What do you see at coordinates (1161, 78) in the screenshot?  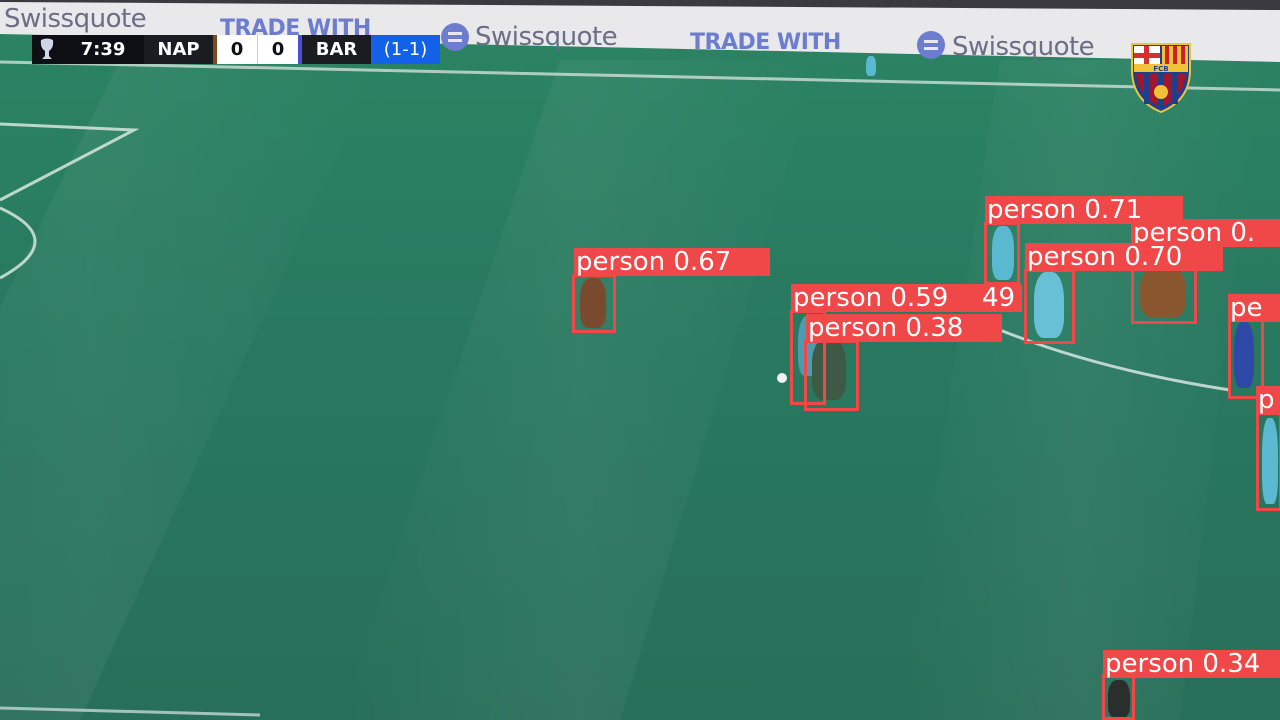 I see `fc-barcelona-crest-icon: FCB` at bounding box center [1161, 78].